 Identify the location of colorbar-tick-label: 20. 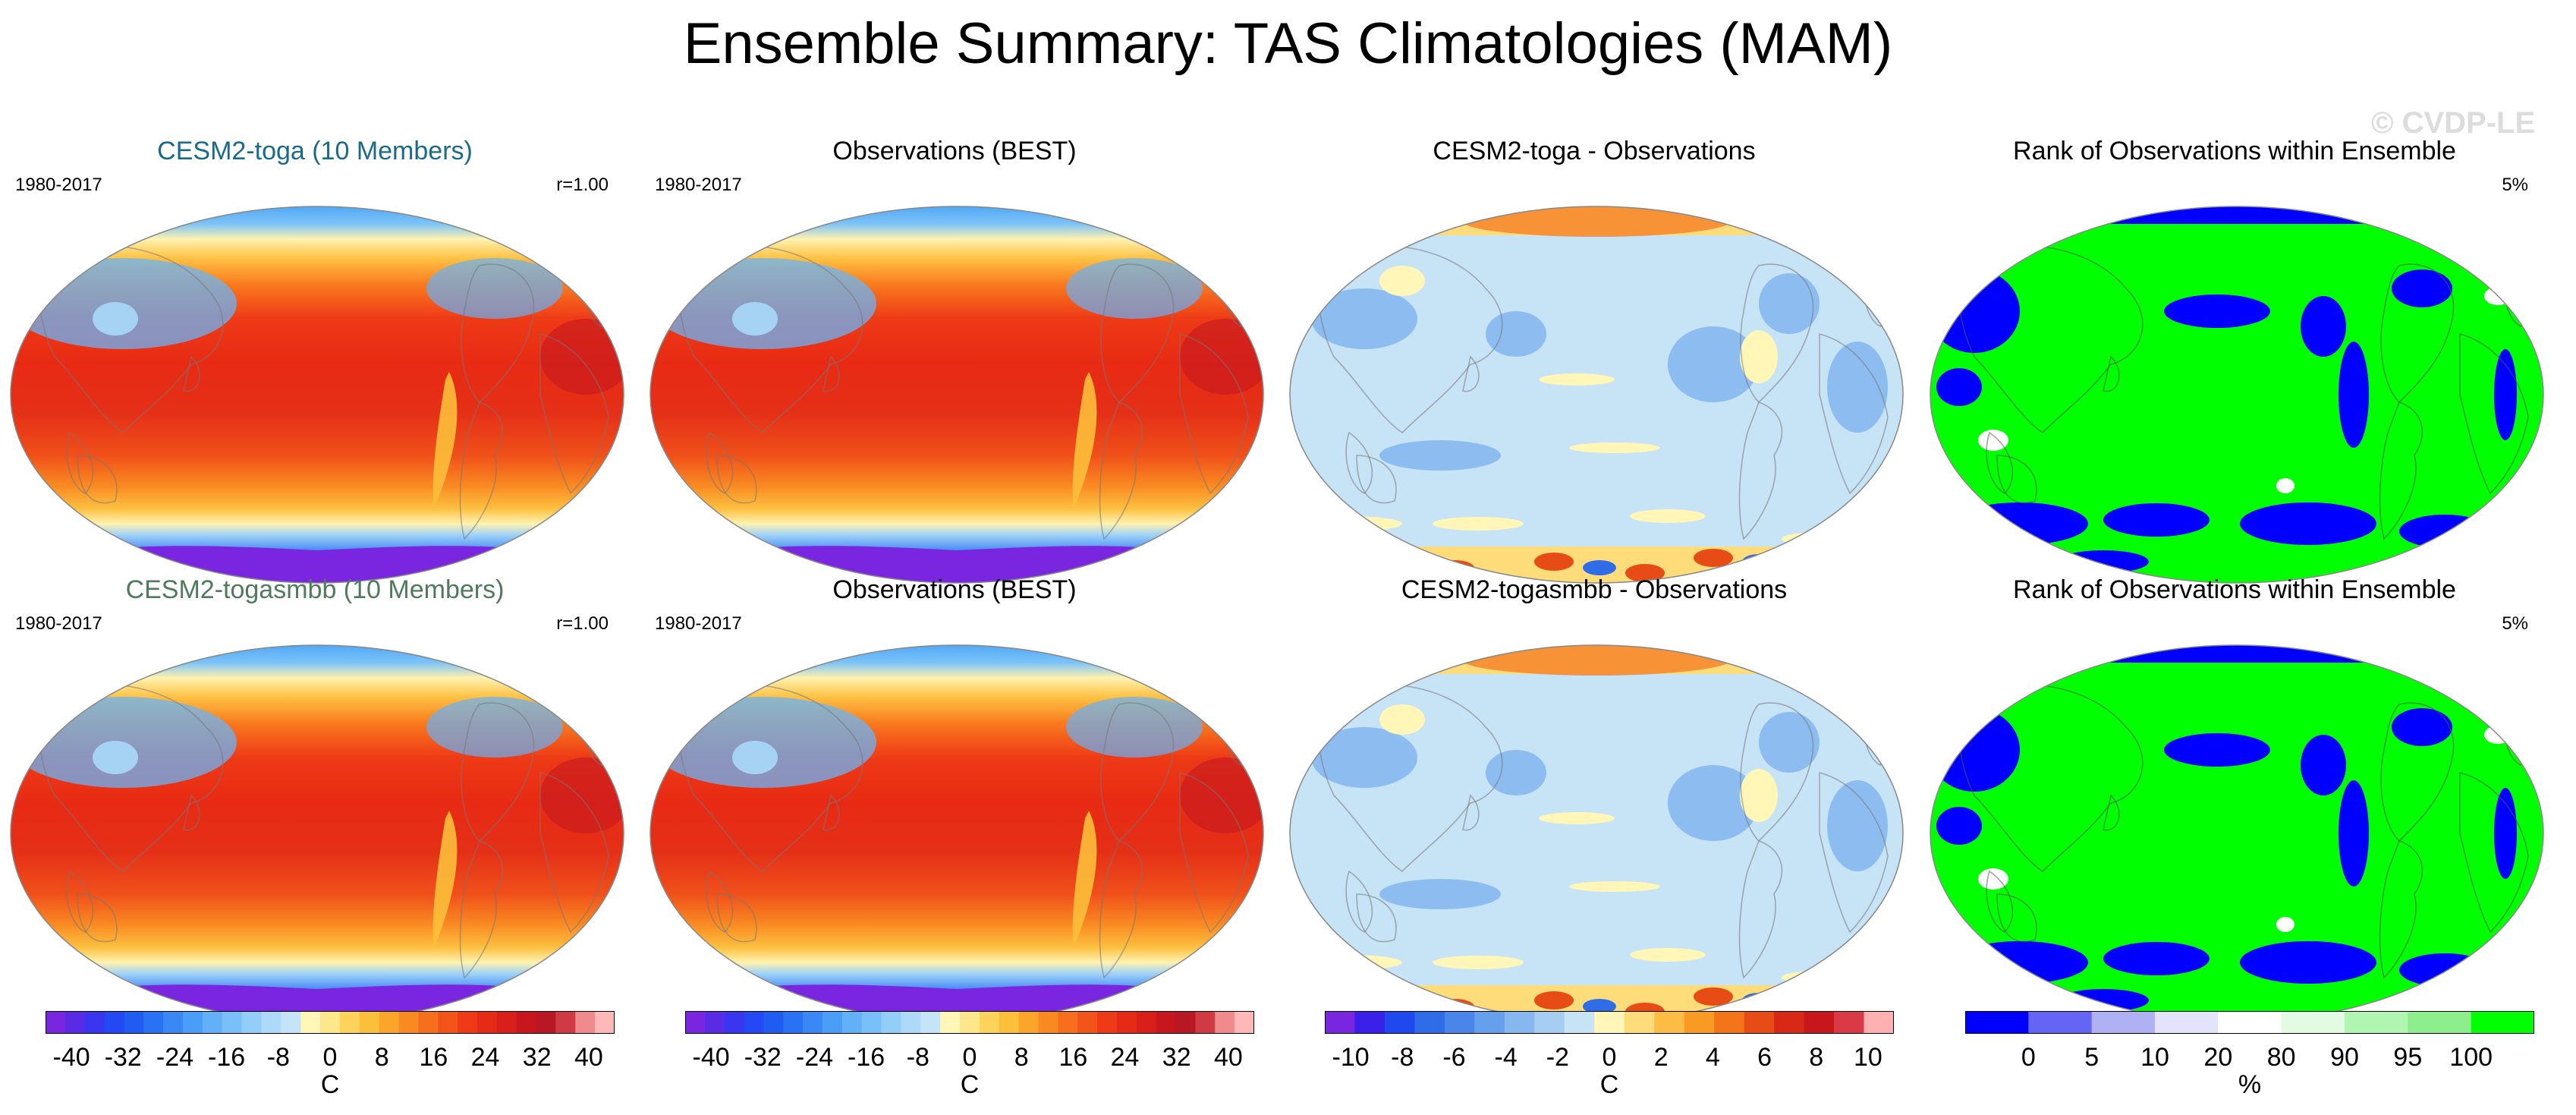
(2218, 1057).